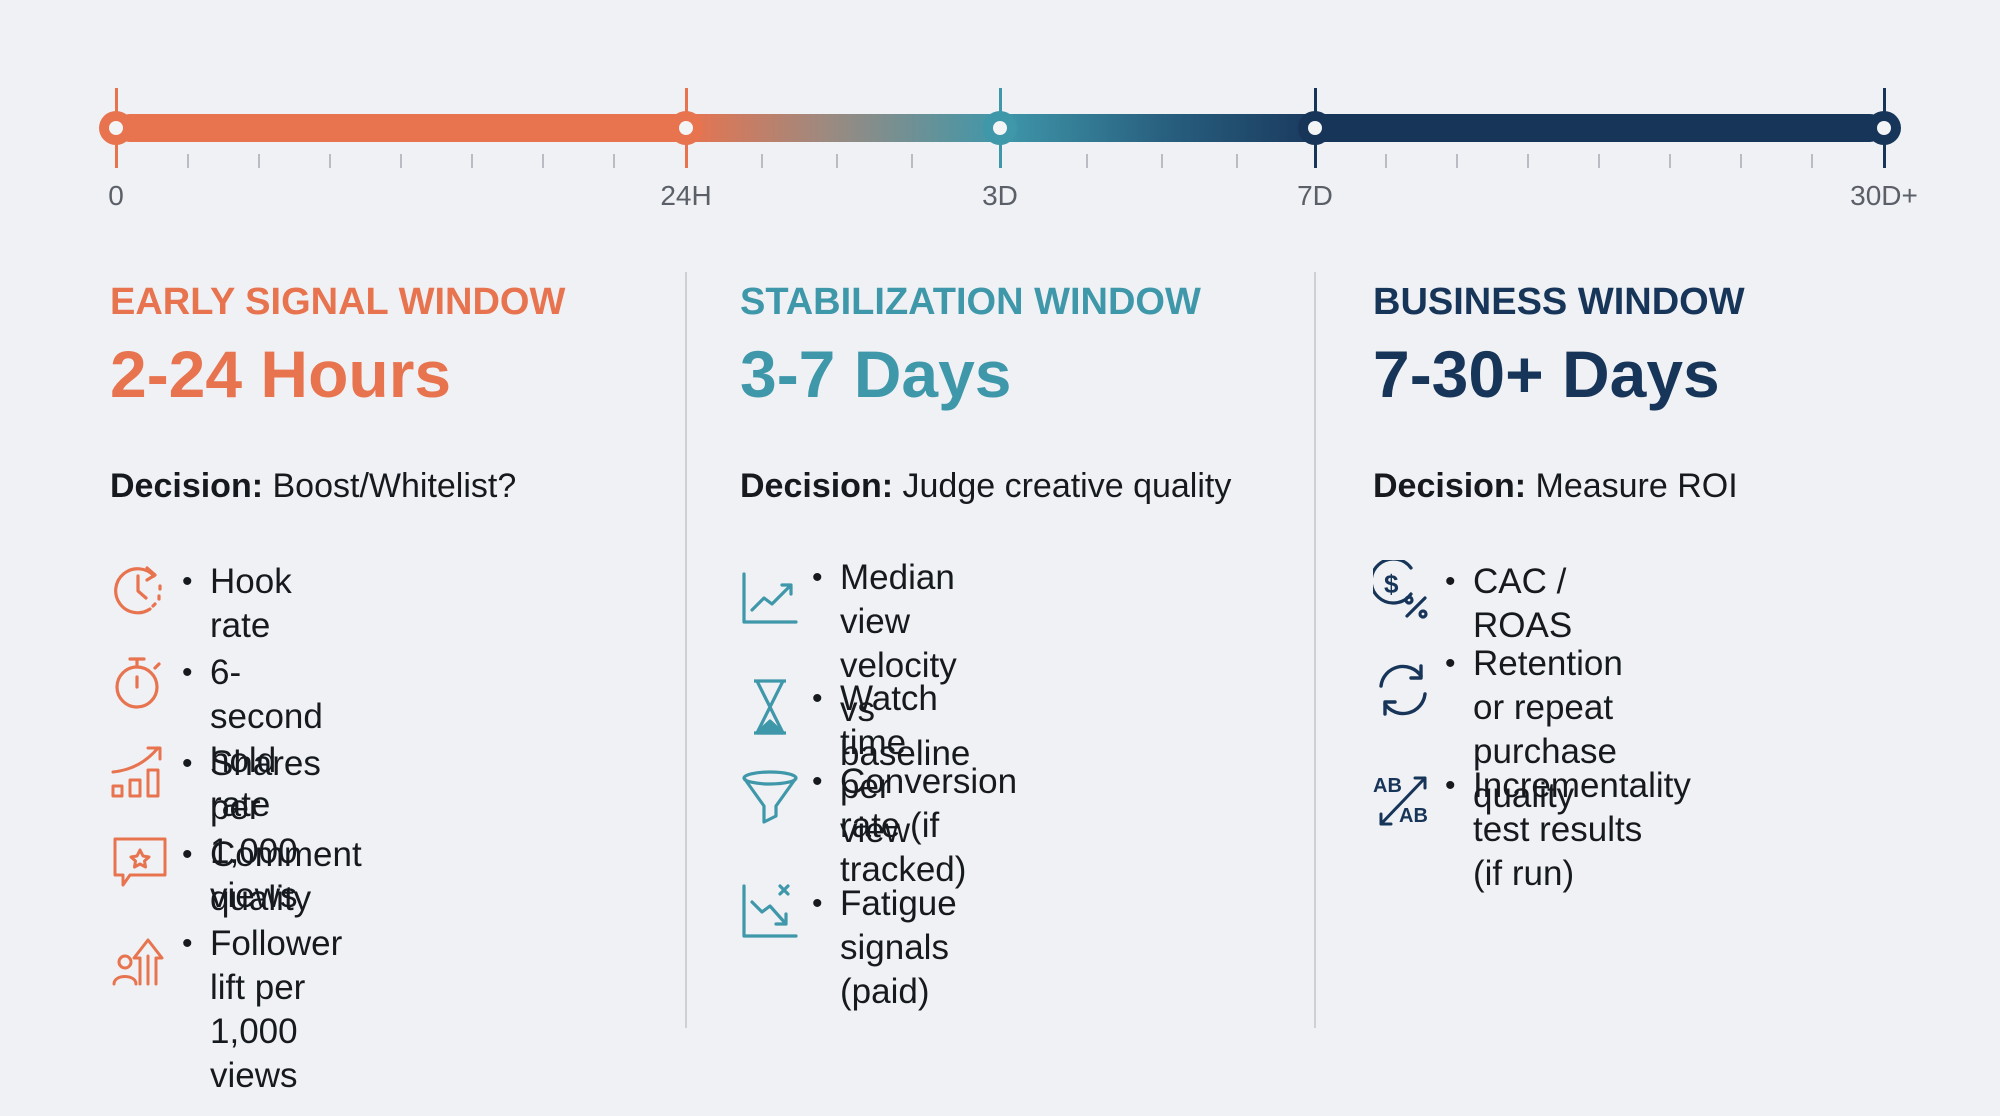  Describe the element at coordinates (839, 765) in the screenshot. I see `list-item: • Watch time per view` at that location.